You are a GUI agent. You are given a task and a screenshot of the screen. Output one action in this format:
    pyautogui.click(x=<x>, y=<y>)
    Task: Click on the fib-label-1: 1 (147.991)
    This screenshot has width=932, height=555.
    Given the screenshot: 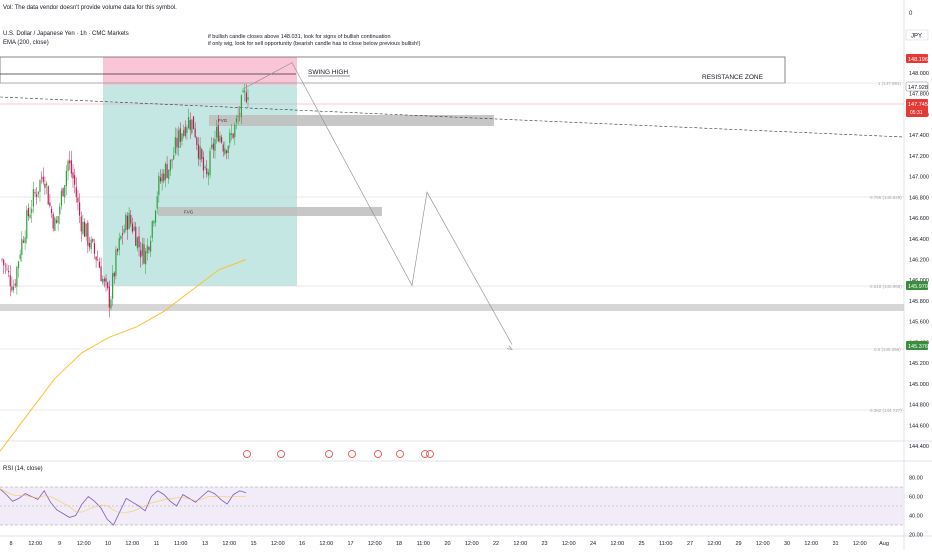 What is the action you would take?
    pyautogui.click(x=890, y=83)
    